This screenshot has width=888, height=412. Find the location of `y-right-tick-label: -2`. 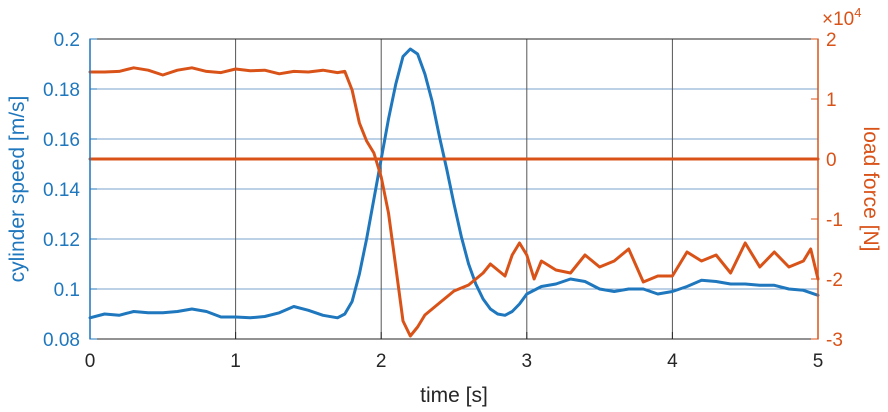

y-right-tick-label: -2 is located at coordinates (834, 280).